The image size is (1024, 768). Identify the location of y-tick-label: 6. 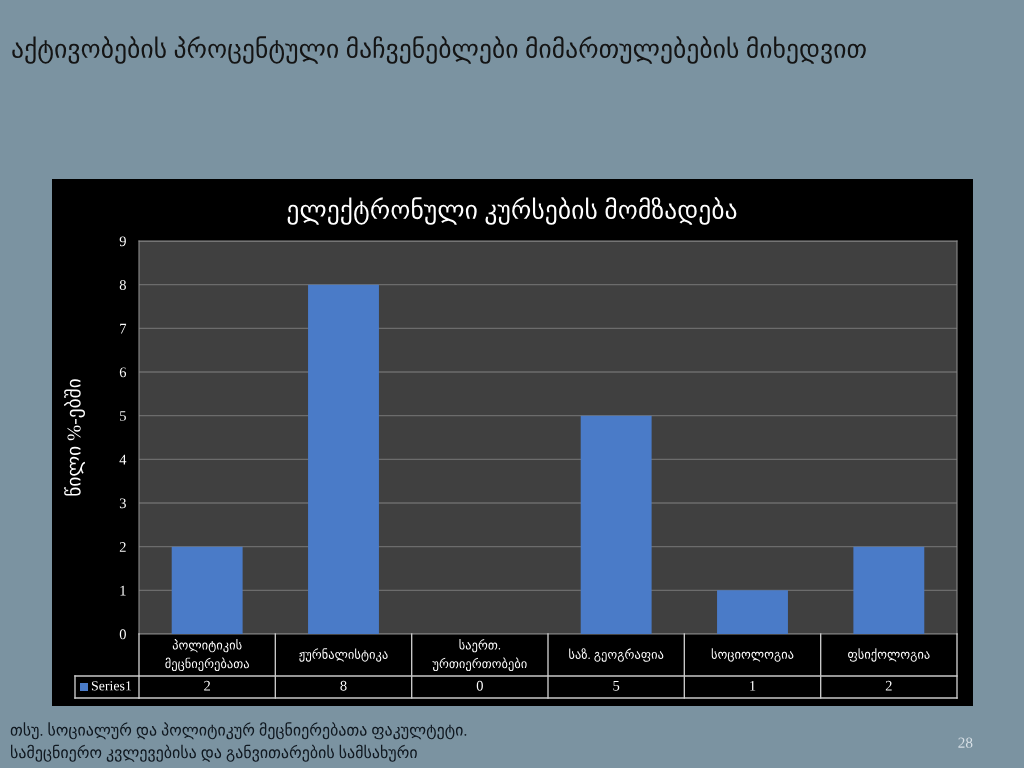
(123, 372).